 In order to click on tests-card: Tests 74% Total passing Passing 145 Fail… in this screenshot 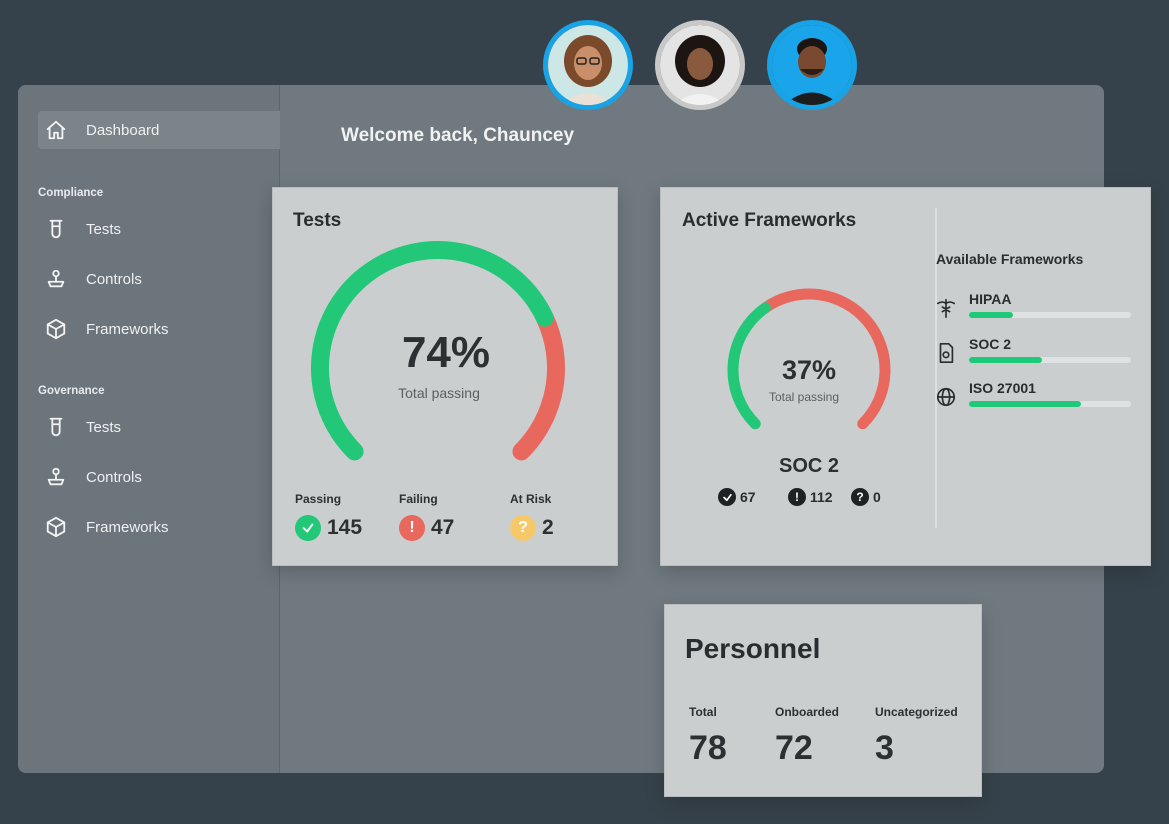, I will do `click(445, 376)`.